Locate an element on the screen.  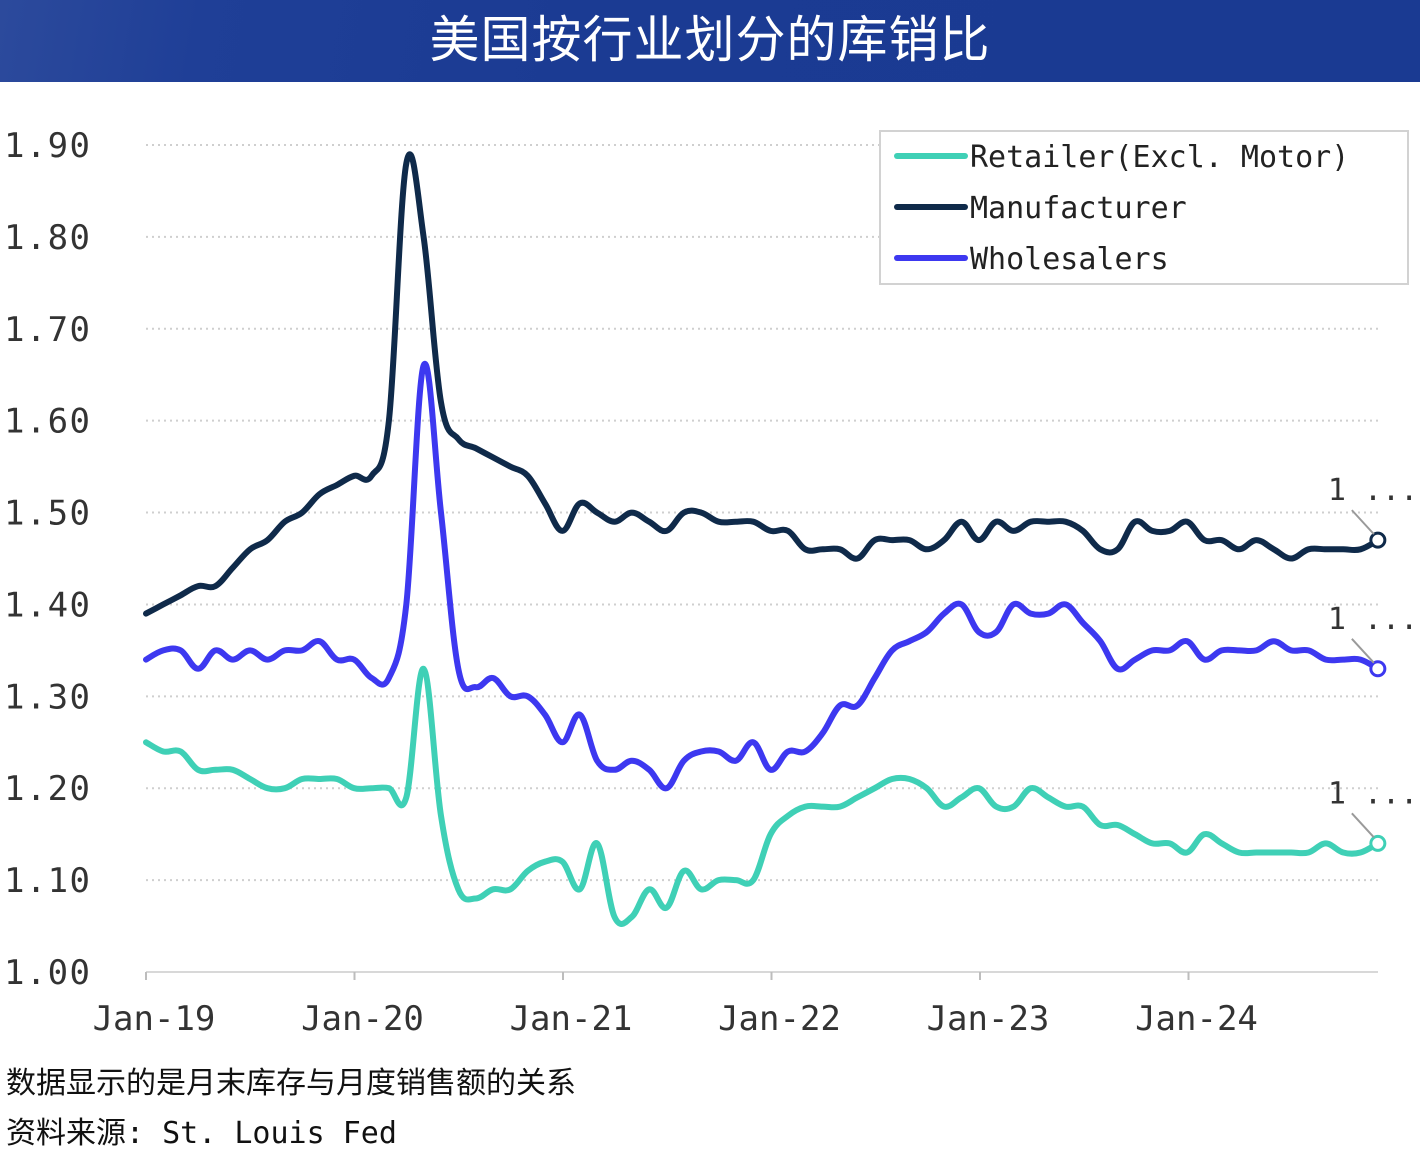
x-tick-label: Jan-23 is located at coordinates (988, 1019).